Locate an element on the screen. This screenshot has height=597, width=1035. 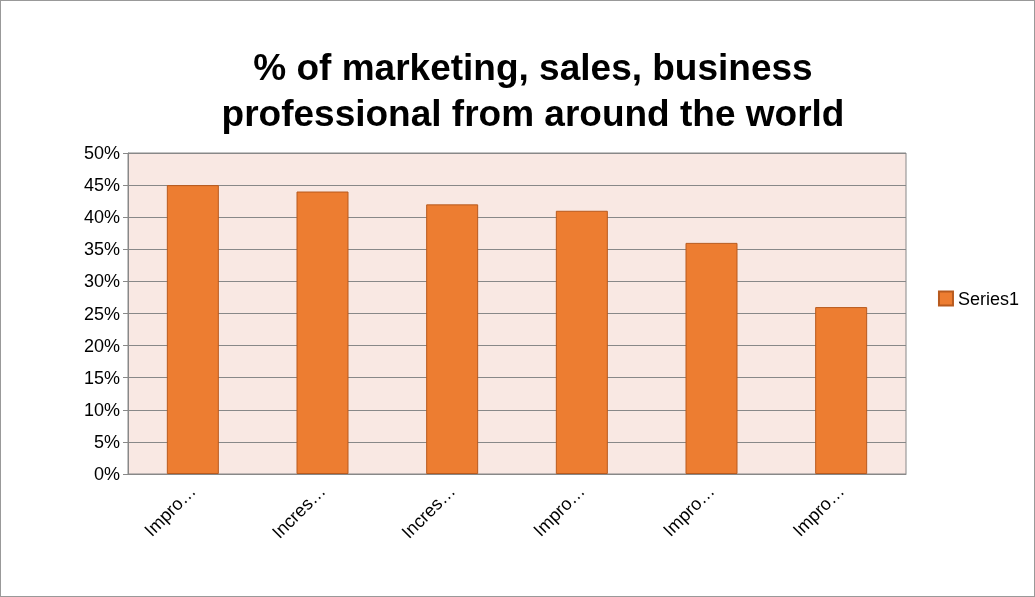
y-tick-label: 5% is located at coordinates (106, 441).